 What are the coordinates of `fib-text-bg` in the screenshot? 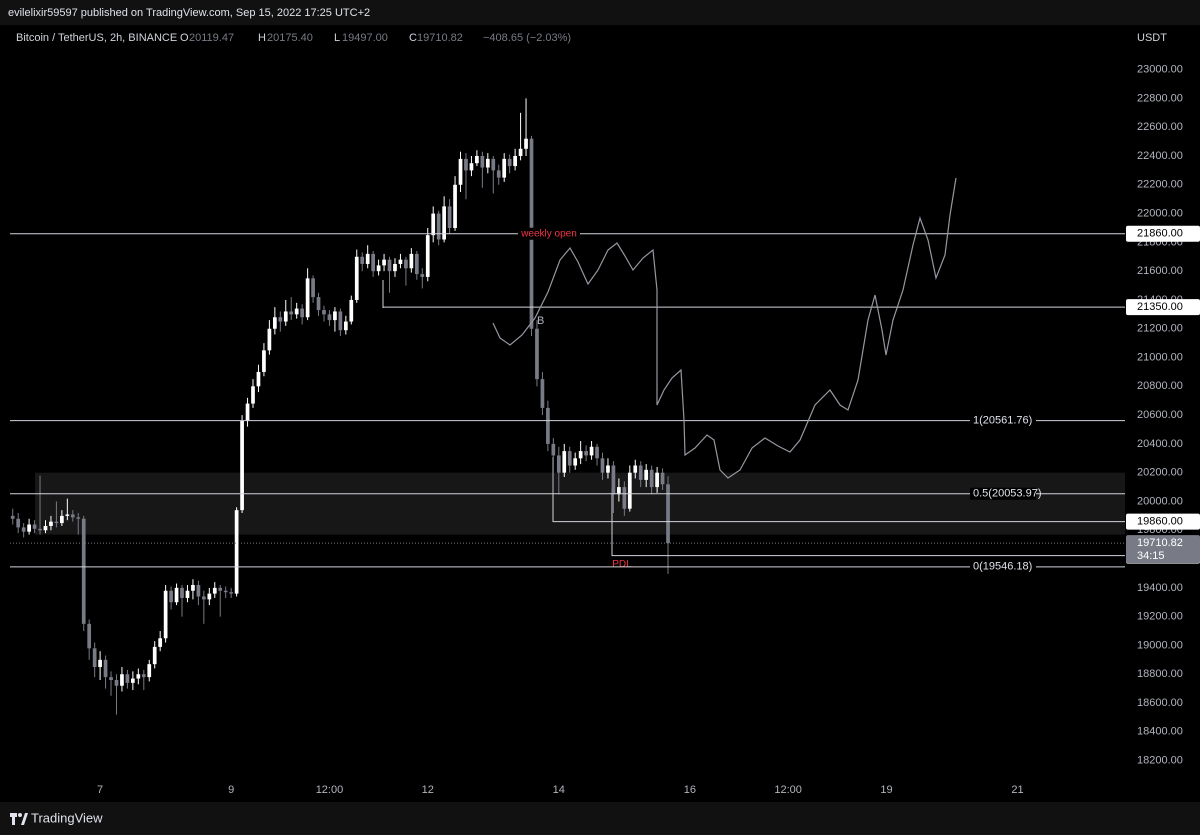 It's located at (1003, 493).